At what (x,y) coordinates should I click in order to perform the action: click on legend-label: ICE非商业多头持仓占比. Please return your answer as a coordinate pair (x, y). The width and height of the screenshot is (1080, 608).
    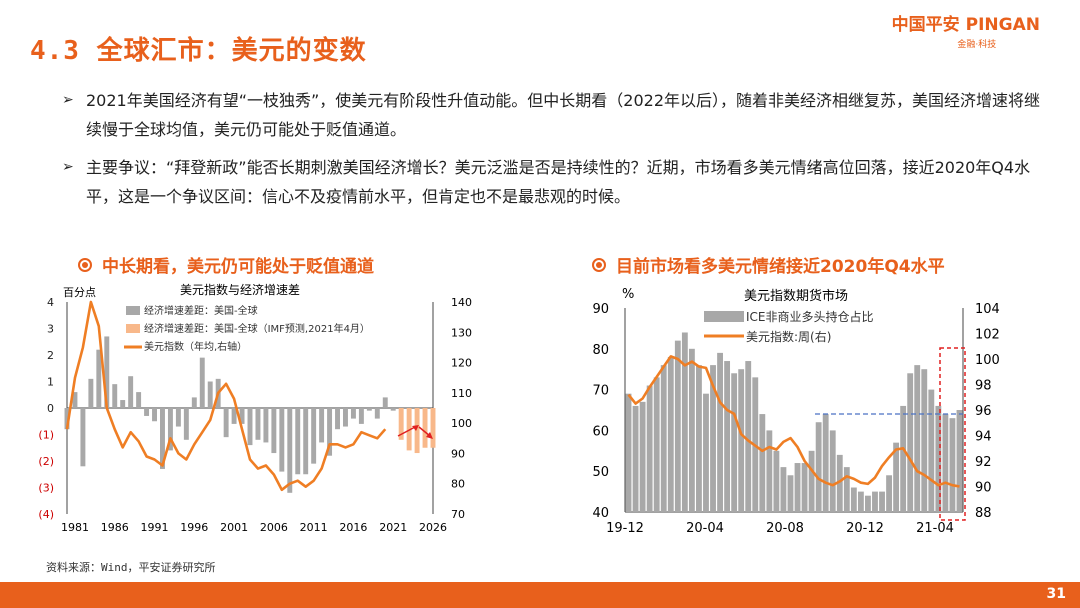
    Looking at the image, I should click on (810, 316).